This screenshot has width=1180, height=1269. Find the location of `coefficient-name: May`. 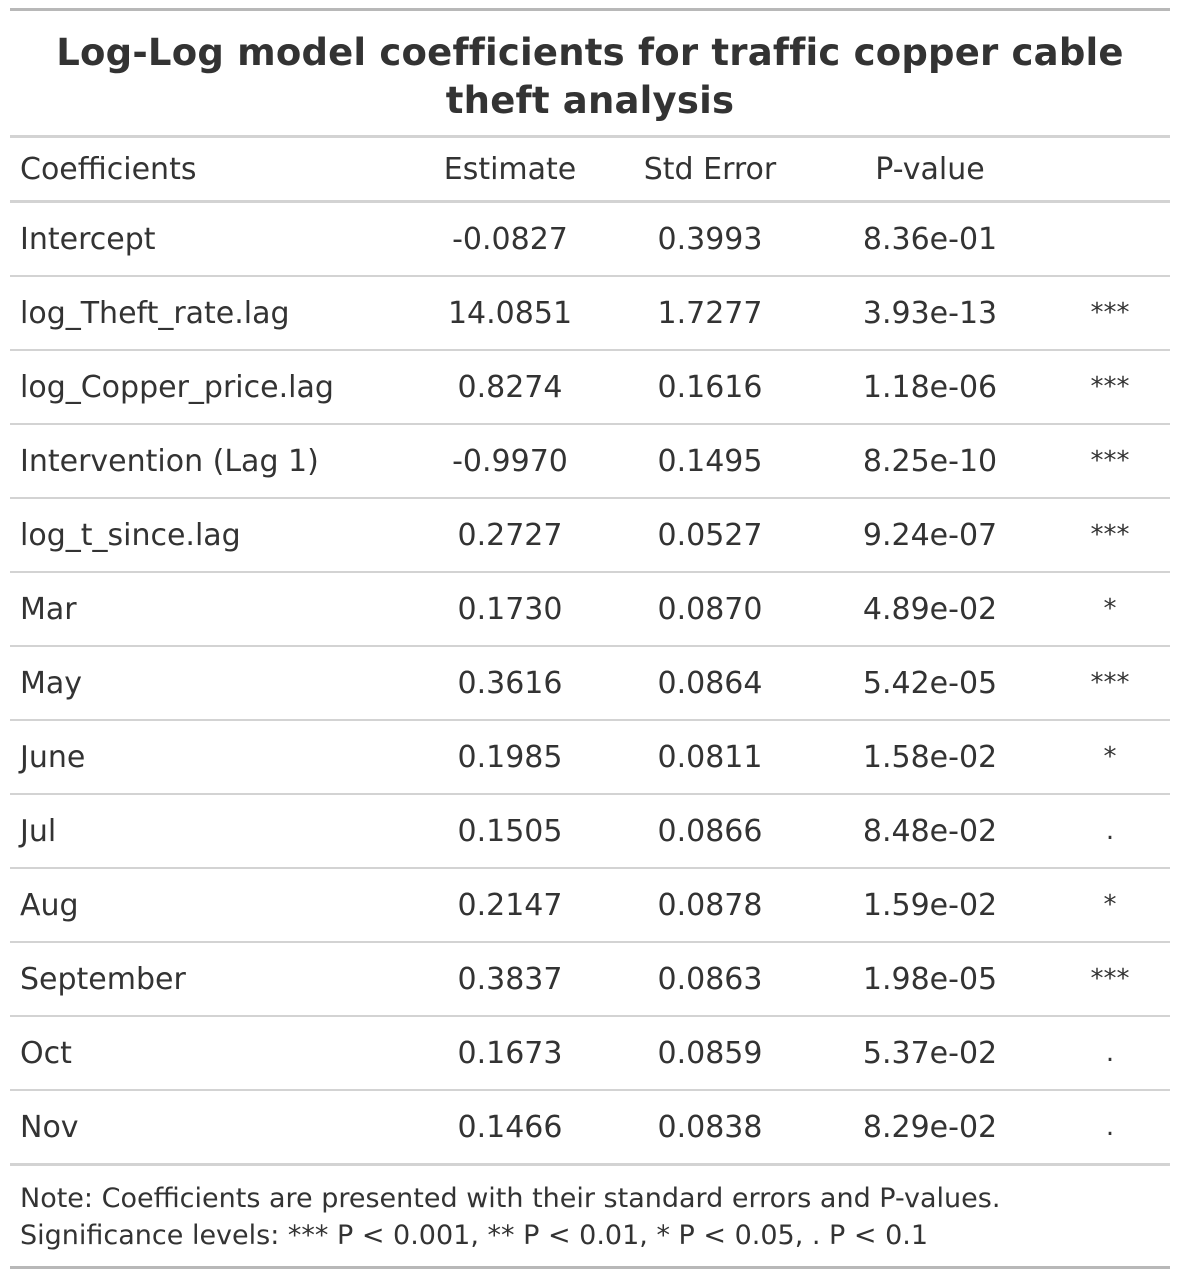

coefficient-name: May is located at coordinates (210, 683).